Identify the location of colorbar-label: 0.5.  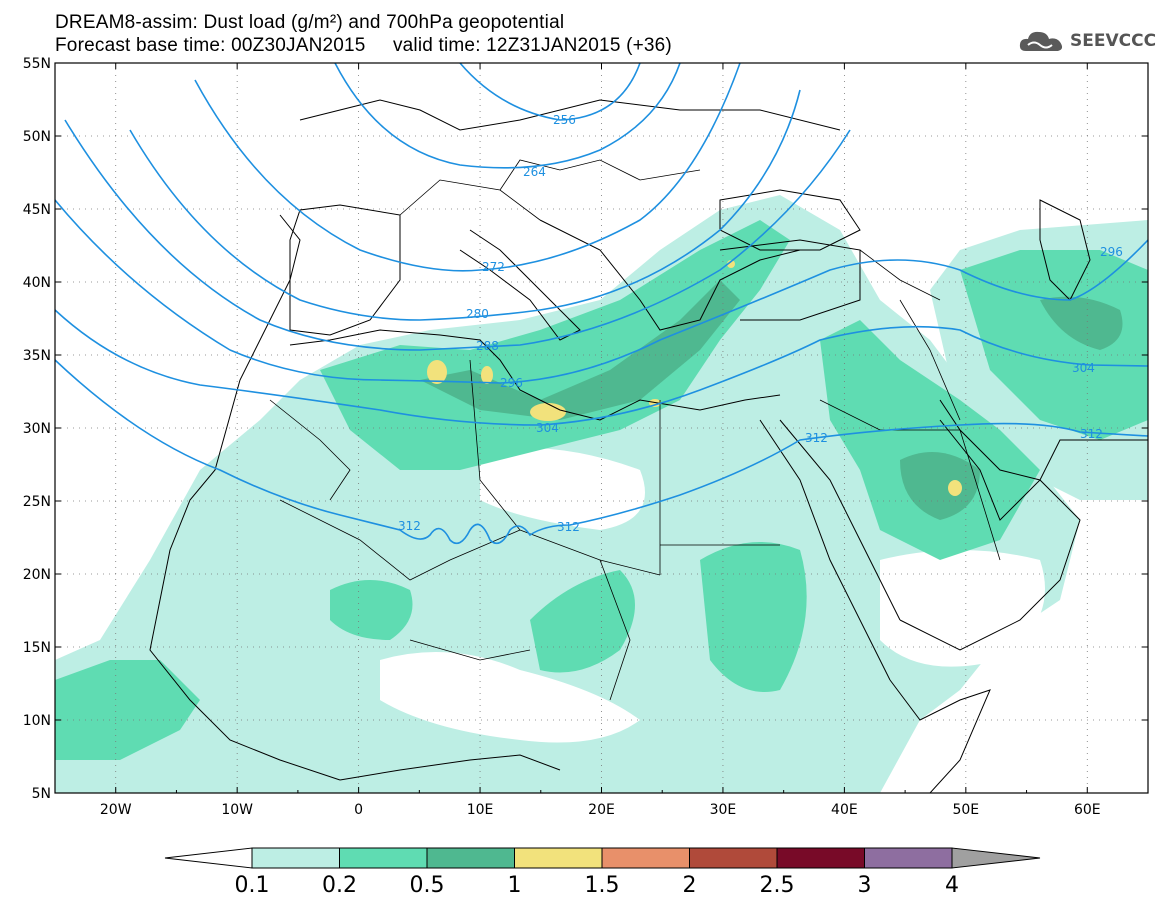
(427, 885).